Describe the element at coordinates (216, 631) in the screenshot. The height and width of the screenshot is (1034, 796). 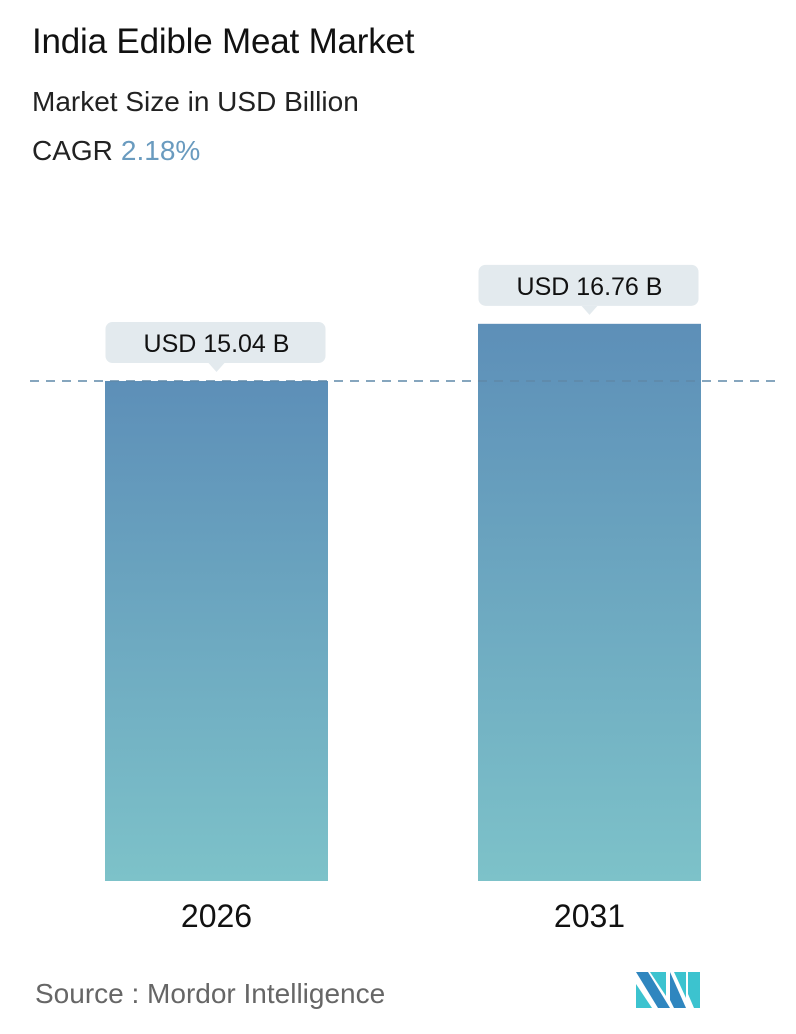
I see `bar-2026` at that location.